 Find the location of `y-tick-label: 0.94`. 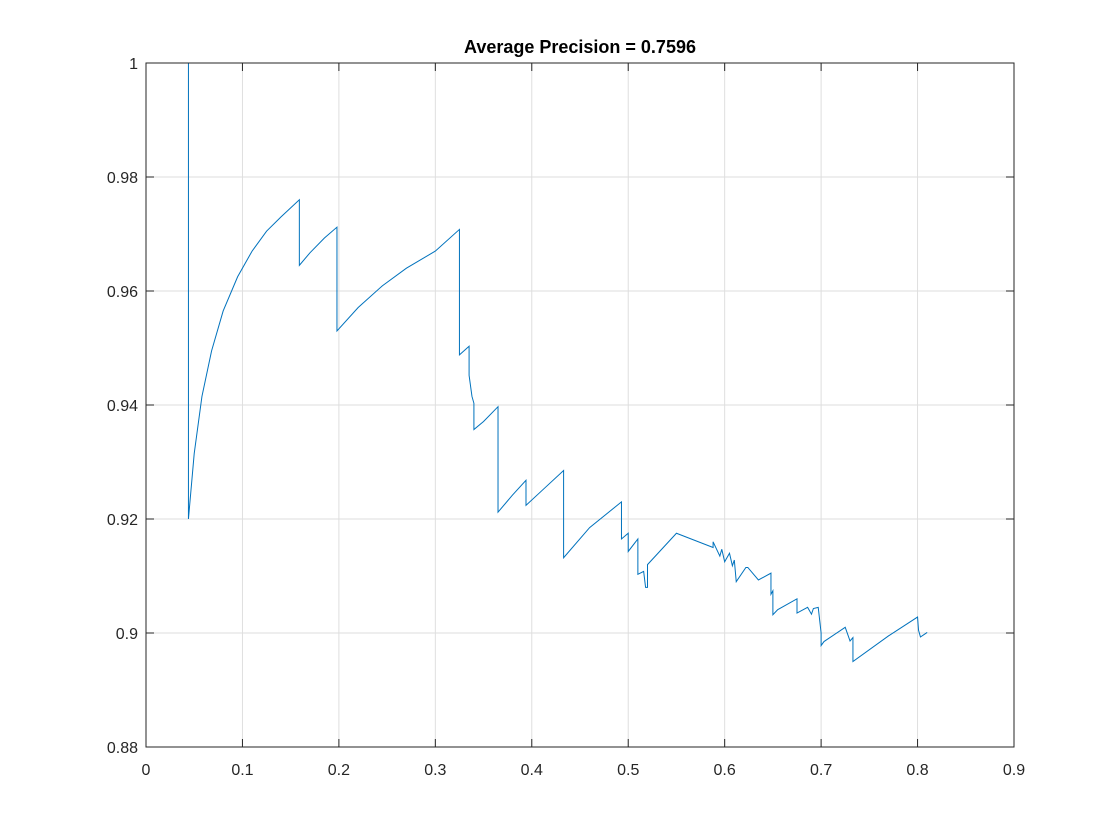

y-tick-label: 0.94 is located at coordinates (122, 406).